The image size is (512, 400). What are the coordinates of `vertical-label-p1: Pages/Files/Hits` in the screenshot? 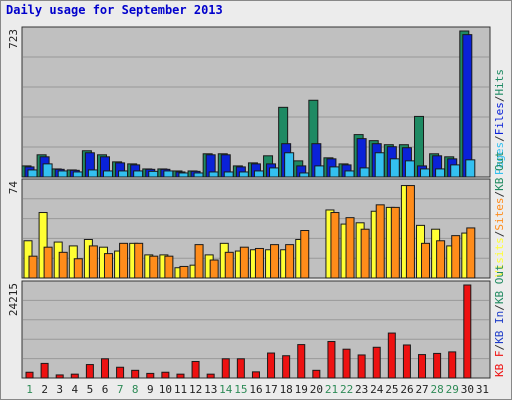 It's located at (499, 122).